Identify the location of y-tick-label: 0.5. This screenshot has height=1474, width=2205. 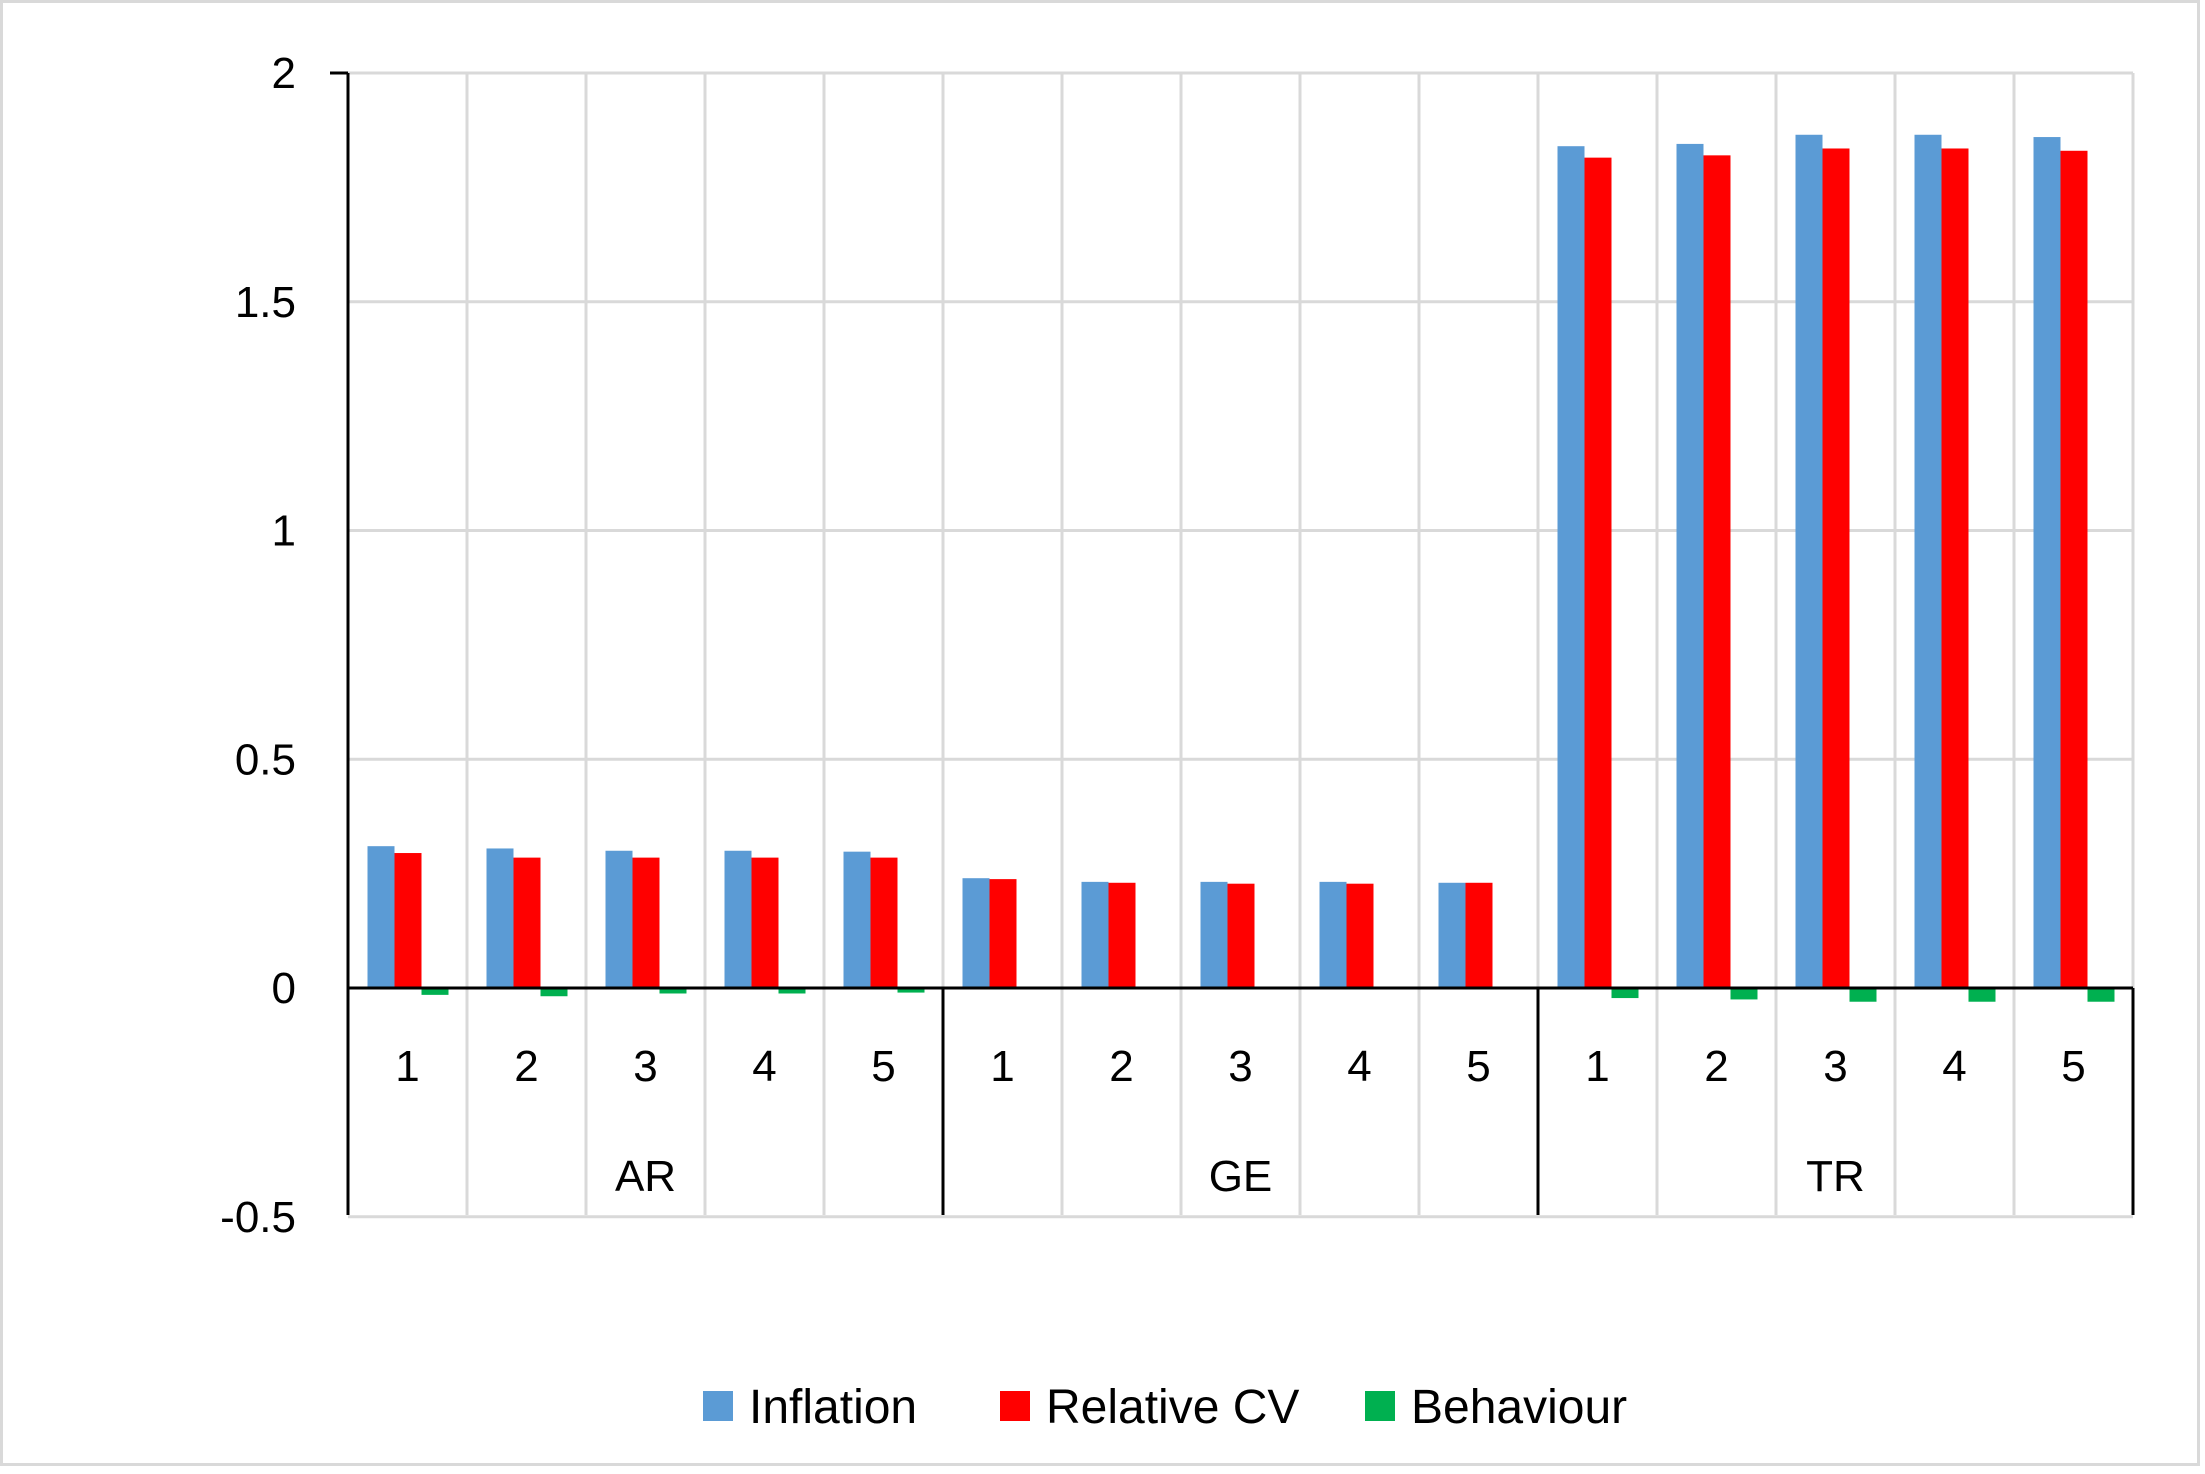
(265, 759).